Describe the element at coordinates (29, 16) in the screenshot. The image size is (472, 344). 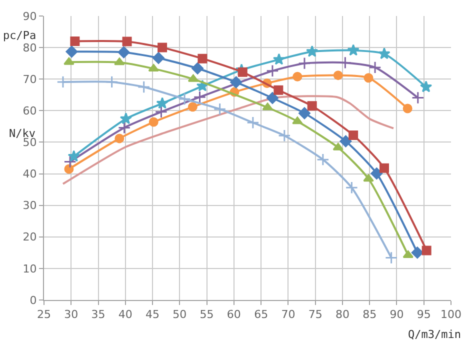
I see `y-tick-label: 90` at that location.